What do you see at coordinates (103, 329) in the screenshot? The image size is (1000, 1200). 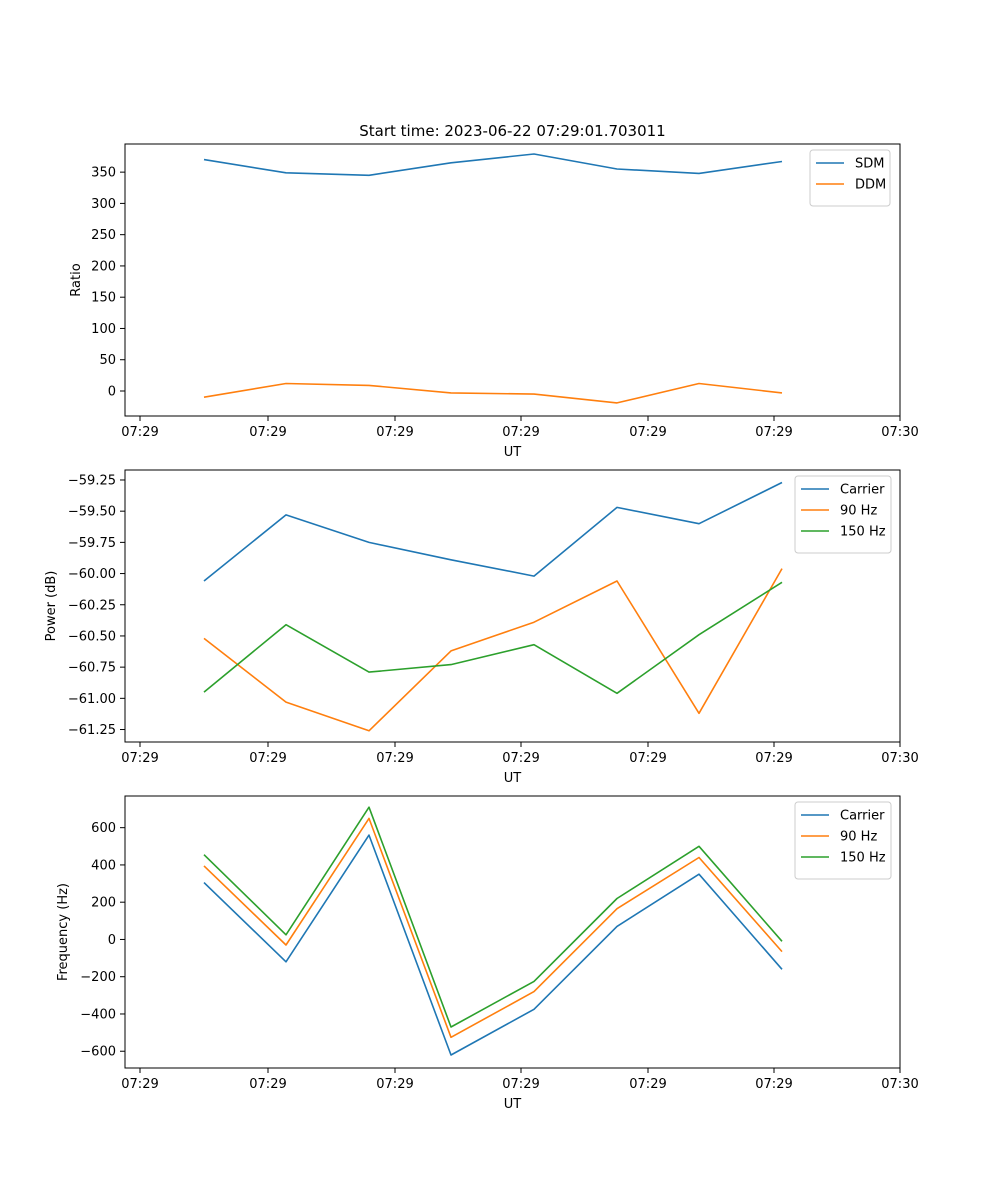 I see `y-tick-label: 100` at bounding box center [103, 329].